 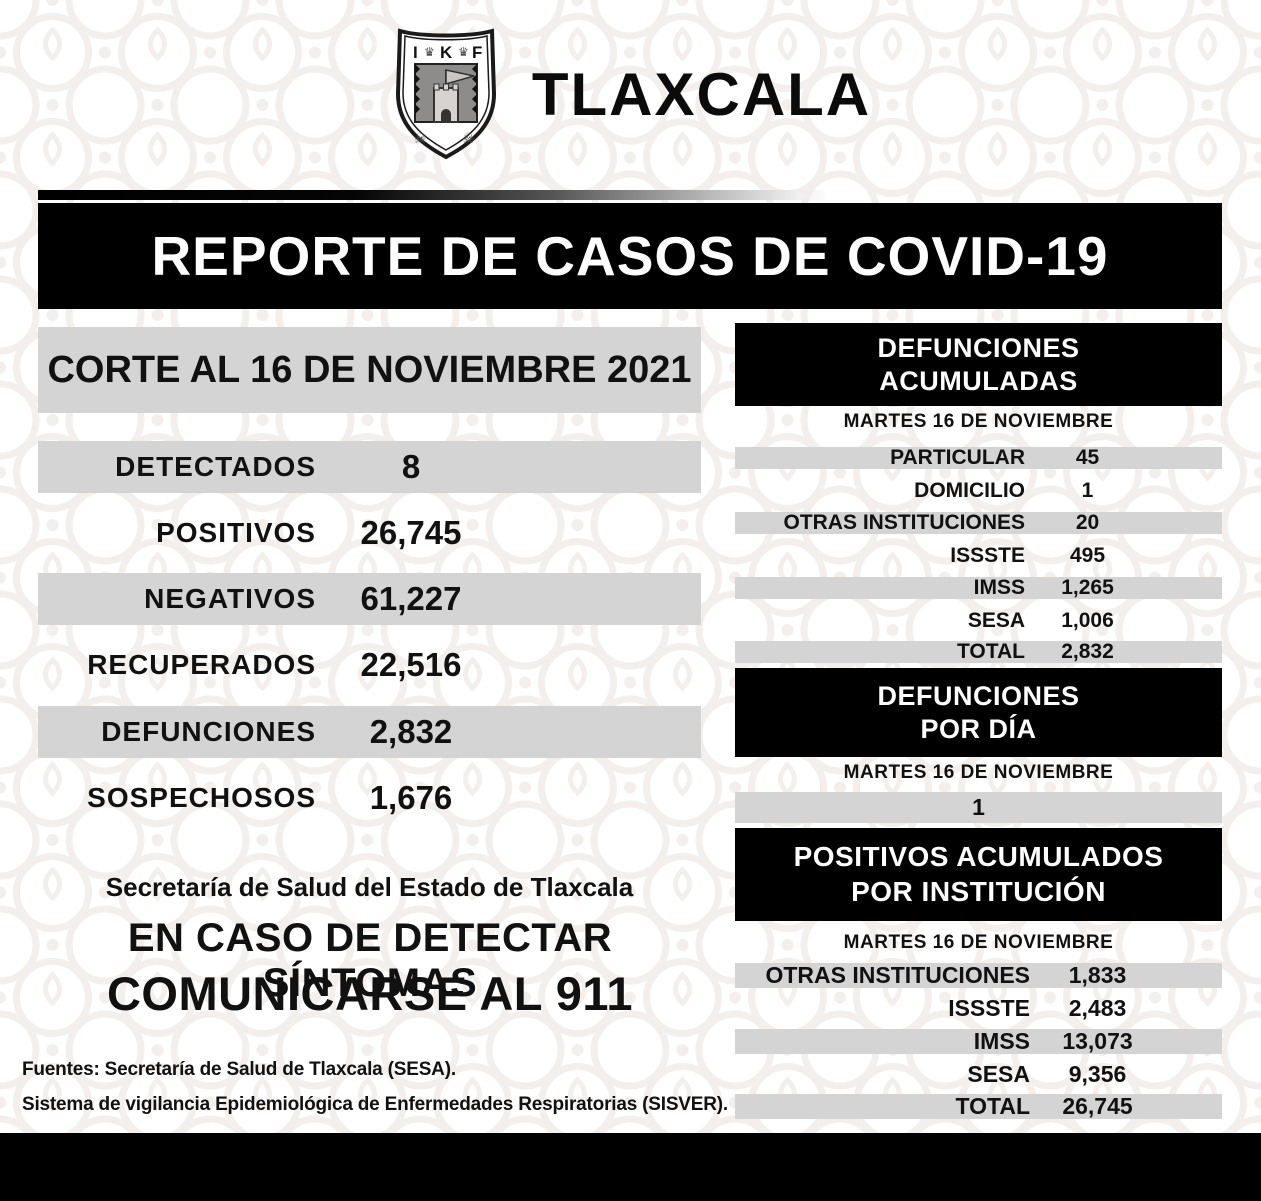 What do you see at coordinates (446, 52) in the screenshot?
I see `svg-text: K` at bounding box center [446, 52].